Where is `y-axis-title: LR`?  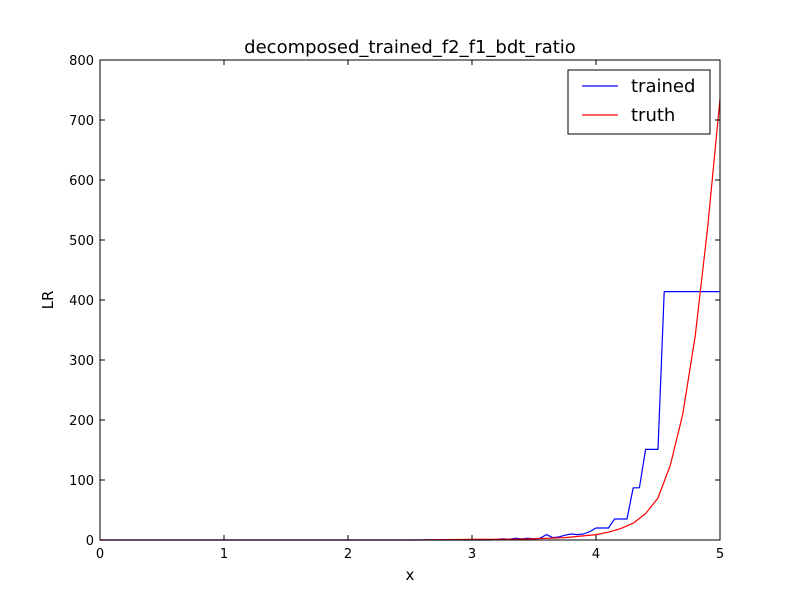 y-axis-title: LR is located at coordinates (48, 300).